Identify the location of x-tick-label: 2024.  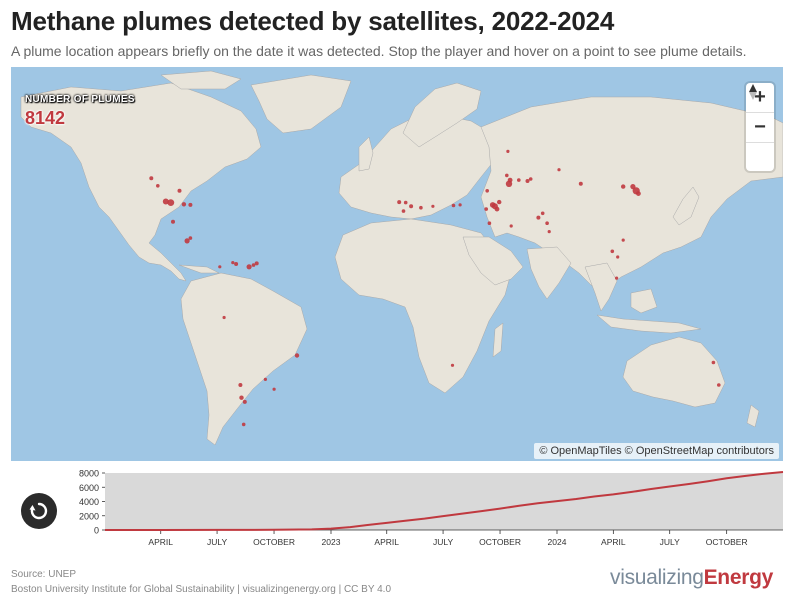
(557, 542).